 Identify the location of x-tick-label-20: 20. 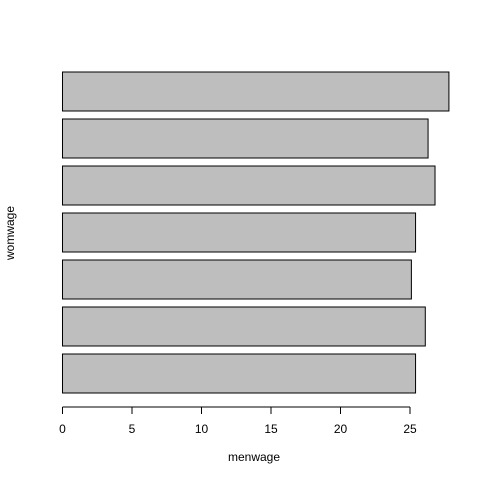
(341, 429).